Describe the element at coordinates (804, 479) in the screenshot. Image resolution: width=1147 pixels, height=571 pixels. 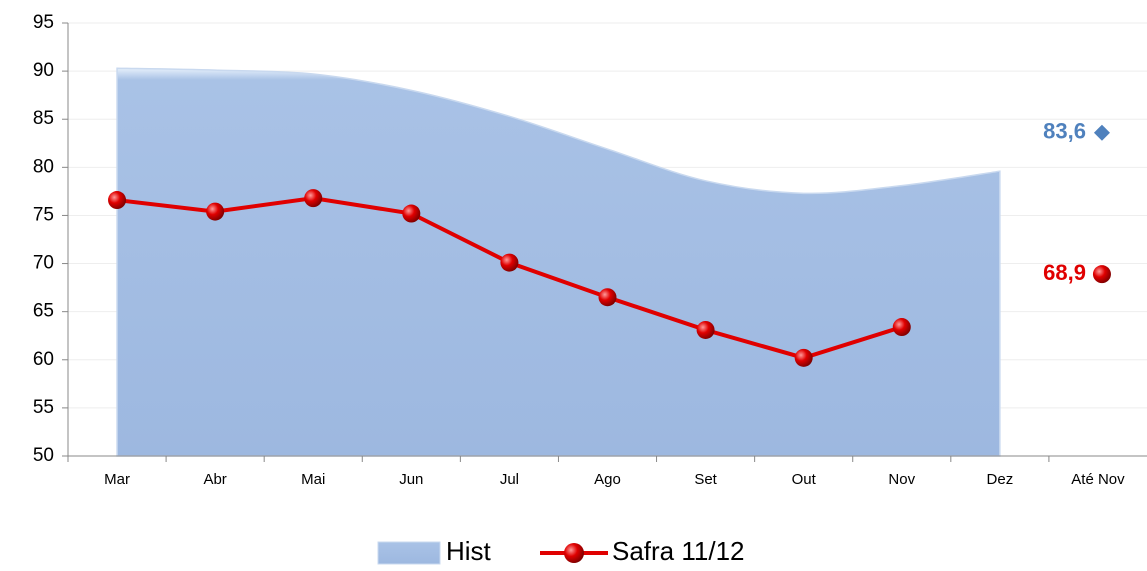
I see `x-tick-label: Out` at that location.